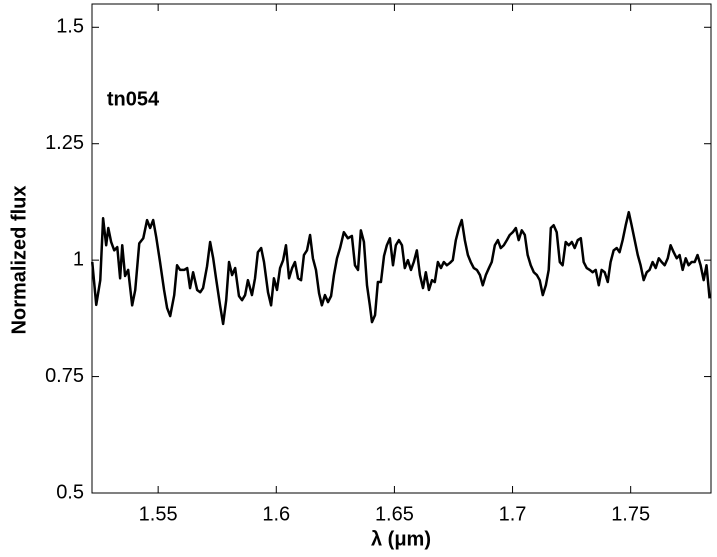 The height and width of the screenshot is (557, 717). Describe the element at coordinates (70, 27) in the screenshot. I see `y-tick-label: 1.5` at that location.